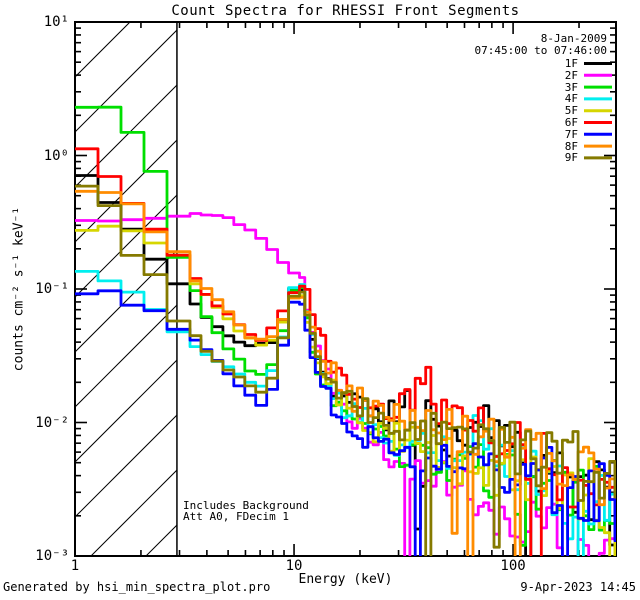 Image resolution: width=640 pixels, height=600 pixels. I want to click on y-tick-3: 10⁻², so click(52, 422).